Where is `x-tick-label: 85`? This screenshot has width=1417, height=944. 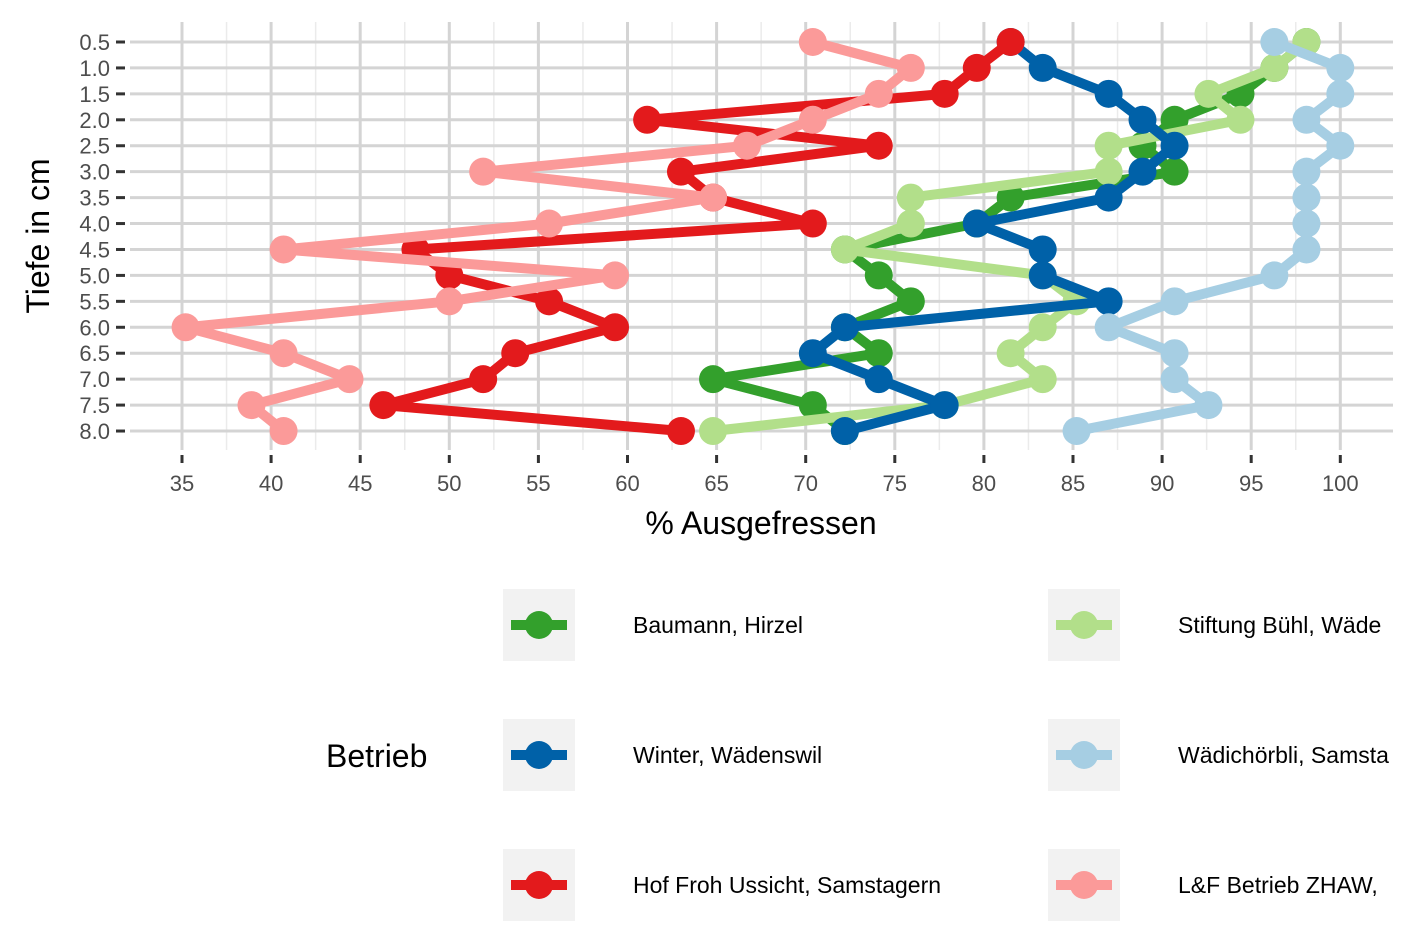
x-tick-label: 85 is located at coordinates (1073, 483).